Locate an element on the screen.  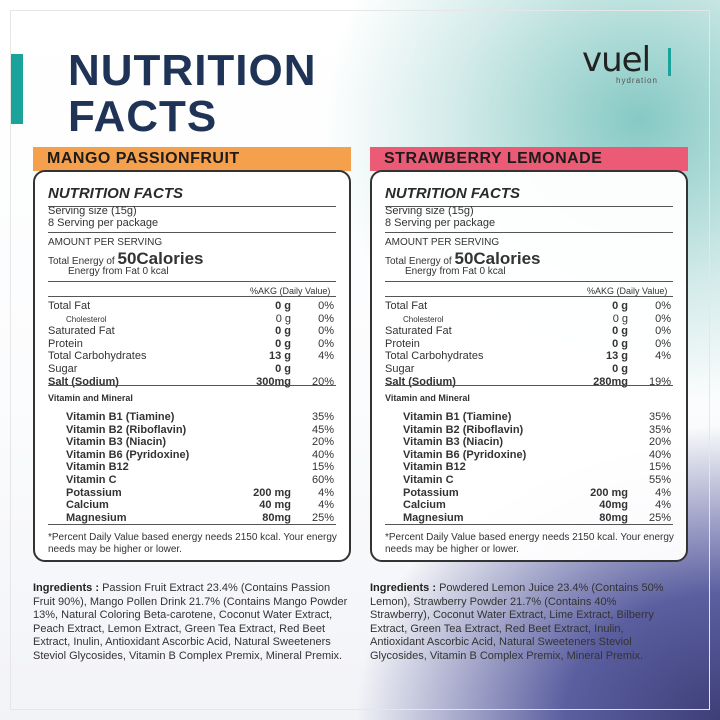
energy-line: Total Energy of 50Calories is located at coordinates (463, 259).